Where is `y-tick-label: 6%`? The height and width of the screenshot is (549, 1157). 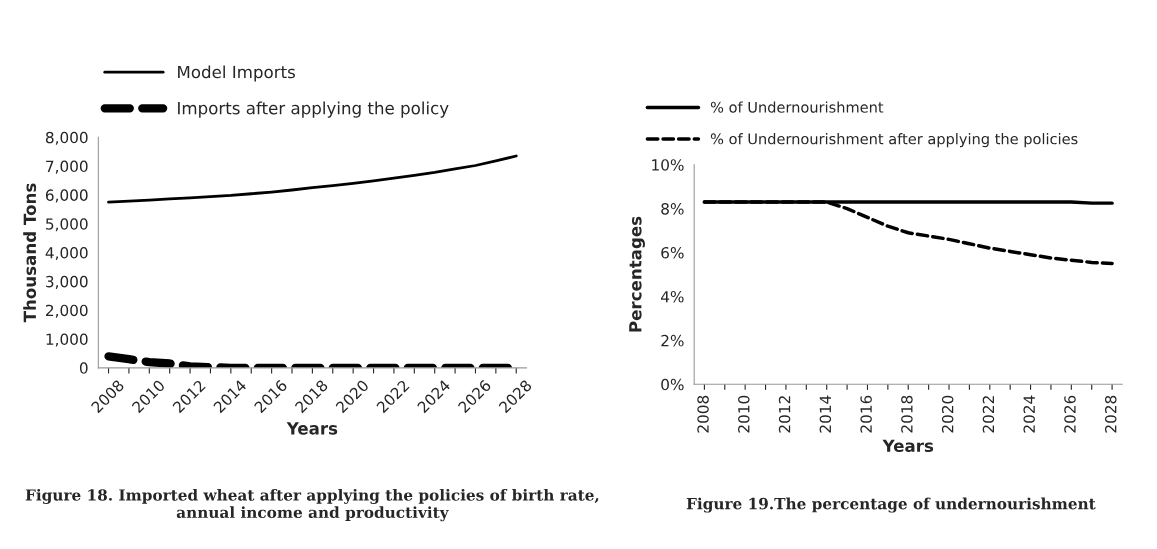 y-tick-label: 6% is located at coordinates (672, 253).